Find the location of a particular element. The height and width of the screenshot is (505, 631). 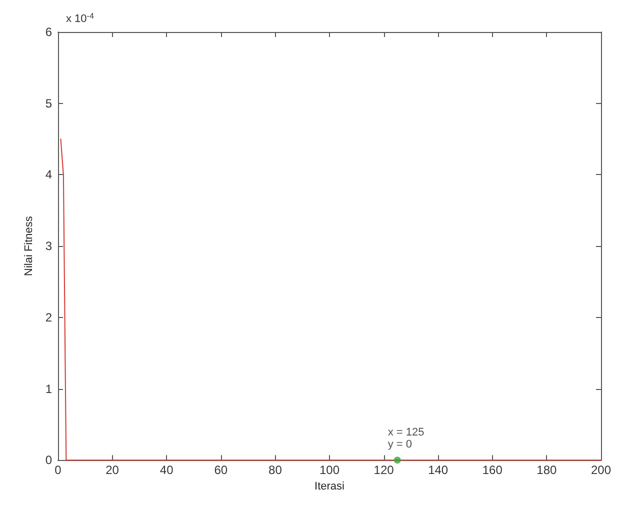

x-axis-title: Iterasi is located at coordinates (329, 486).